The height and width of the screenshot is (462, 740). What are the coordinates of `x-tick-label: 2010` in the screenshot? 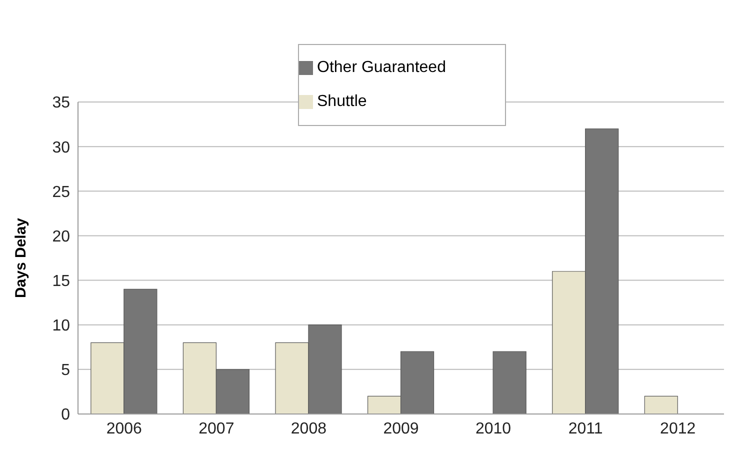 It's located at (493, 429).